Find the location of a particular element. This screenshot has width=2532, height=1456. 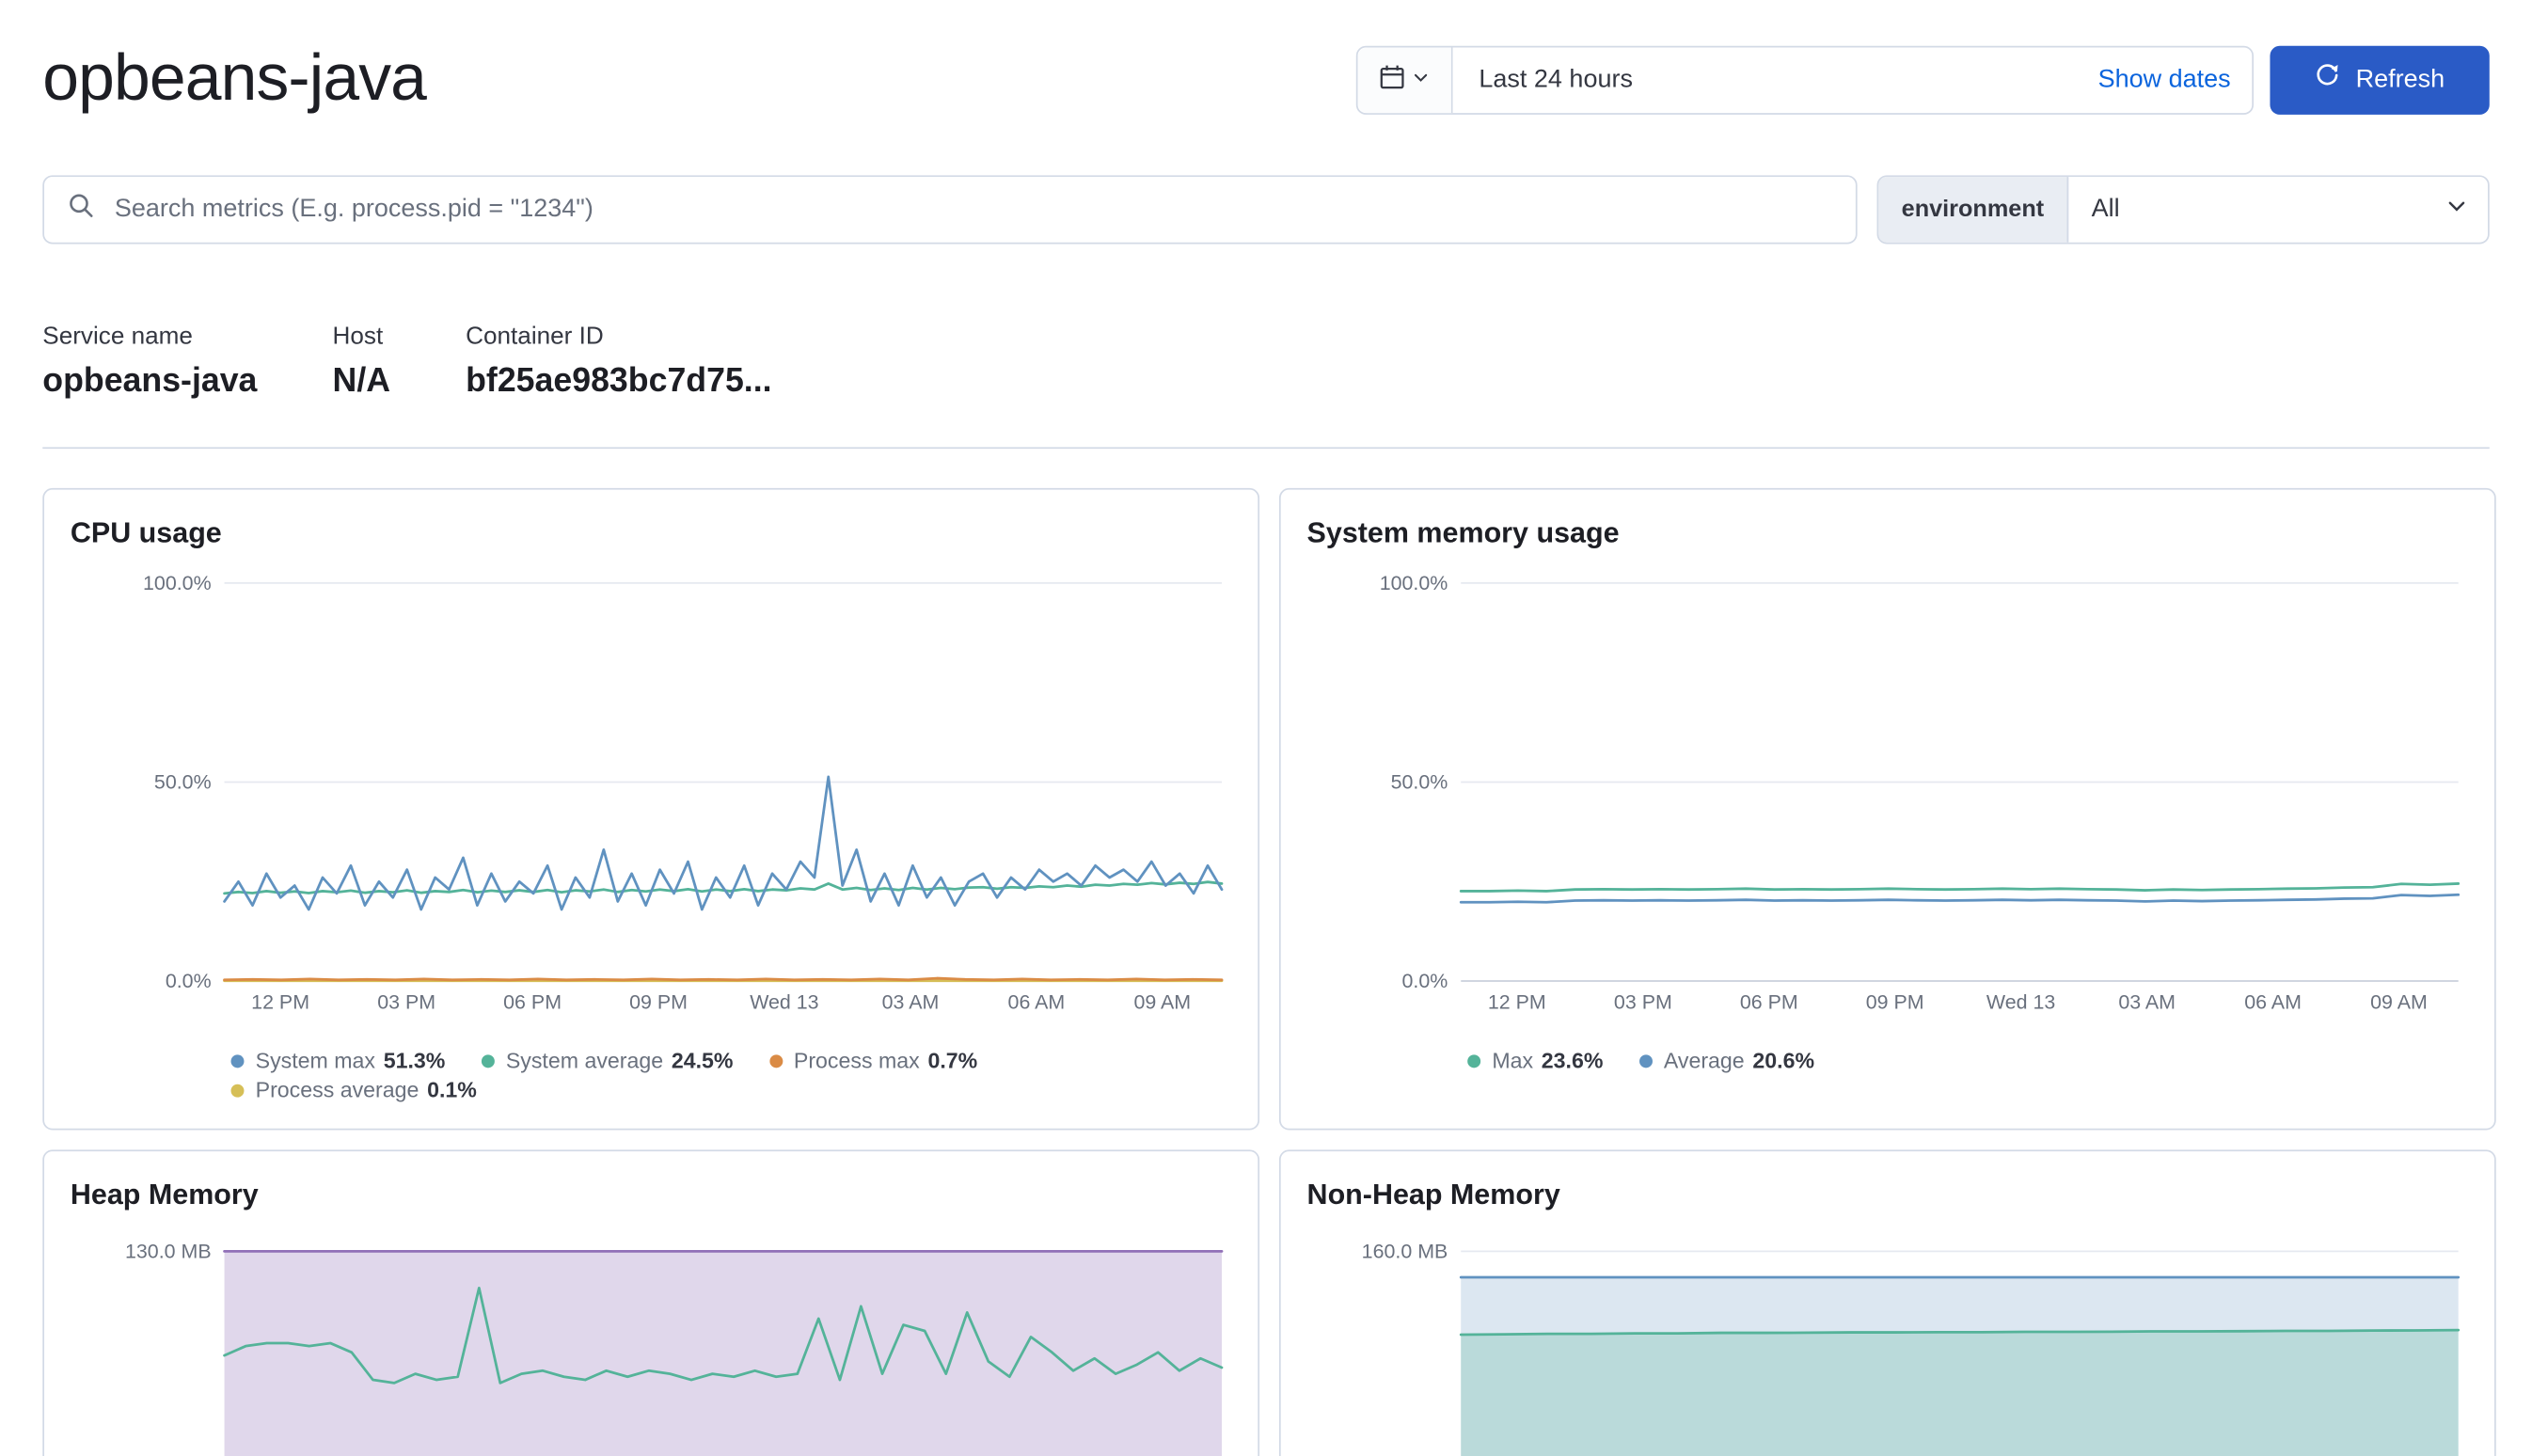

heap-memory-panel: Heap Memory 130.0 MB is located at coordinates (651, 1302).